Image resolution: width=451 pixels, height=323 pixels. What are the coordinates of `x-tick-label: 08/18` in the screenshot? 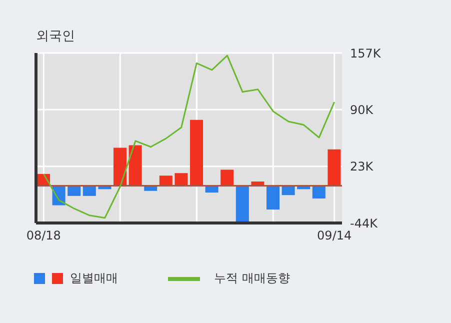 It's located at (43, 235).